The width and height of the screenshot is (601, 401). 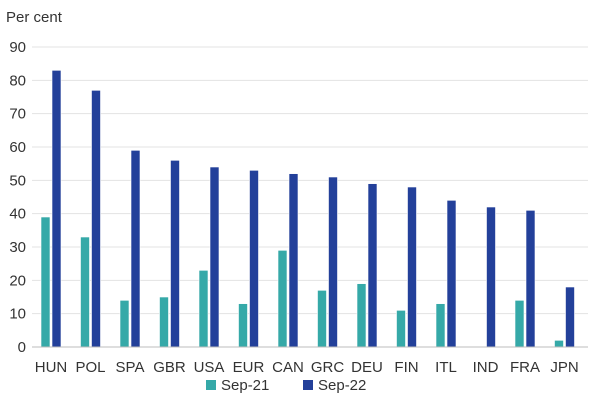 What do you see at coordinates (130, 367) in the screenshot?
I see `x-tick-label: SPA` at bounding box center [130, 367].